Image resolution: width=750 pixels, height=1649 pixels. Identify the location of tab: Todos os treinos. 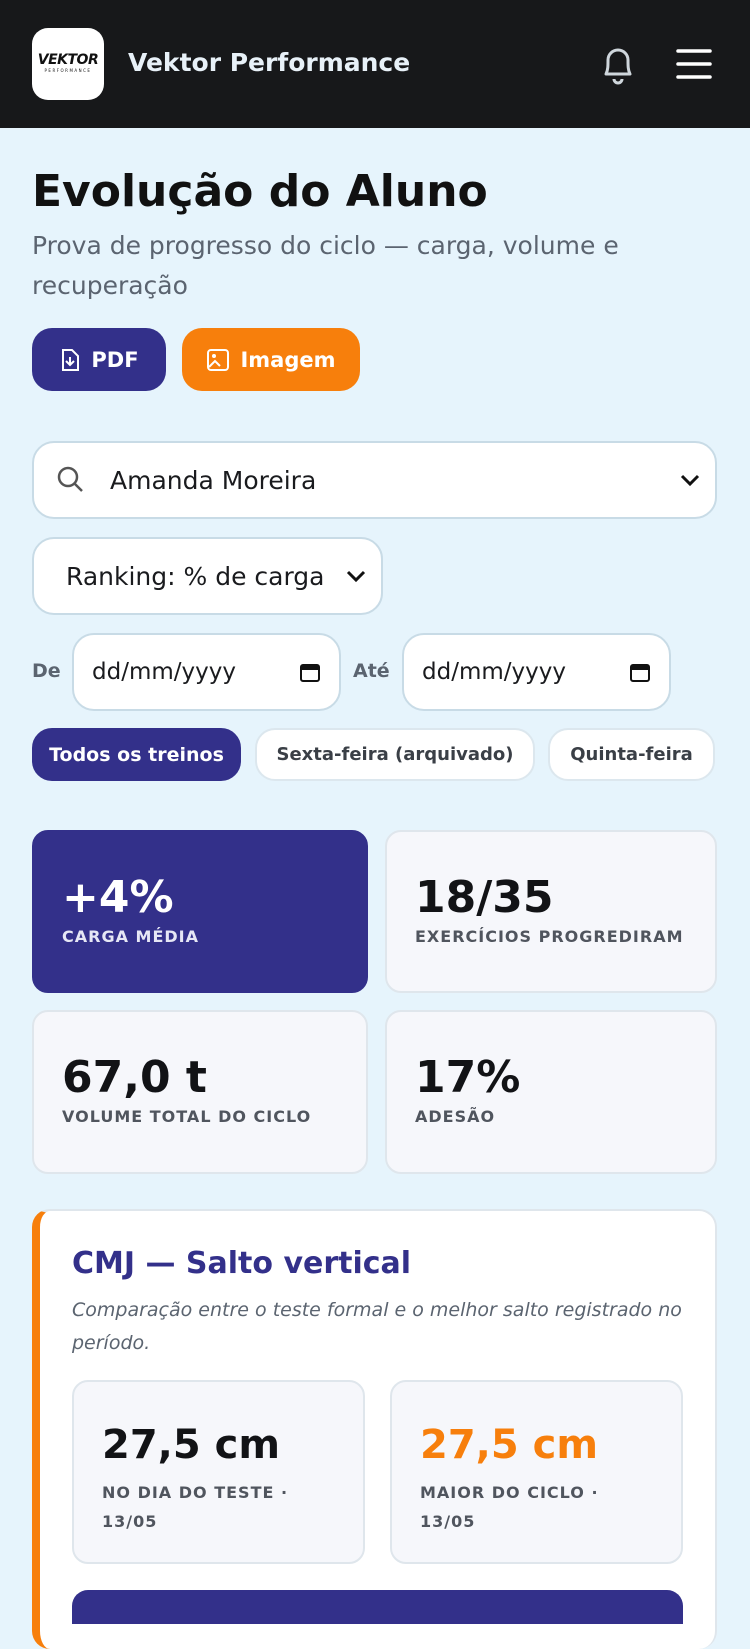
(136, 754).